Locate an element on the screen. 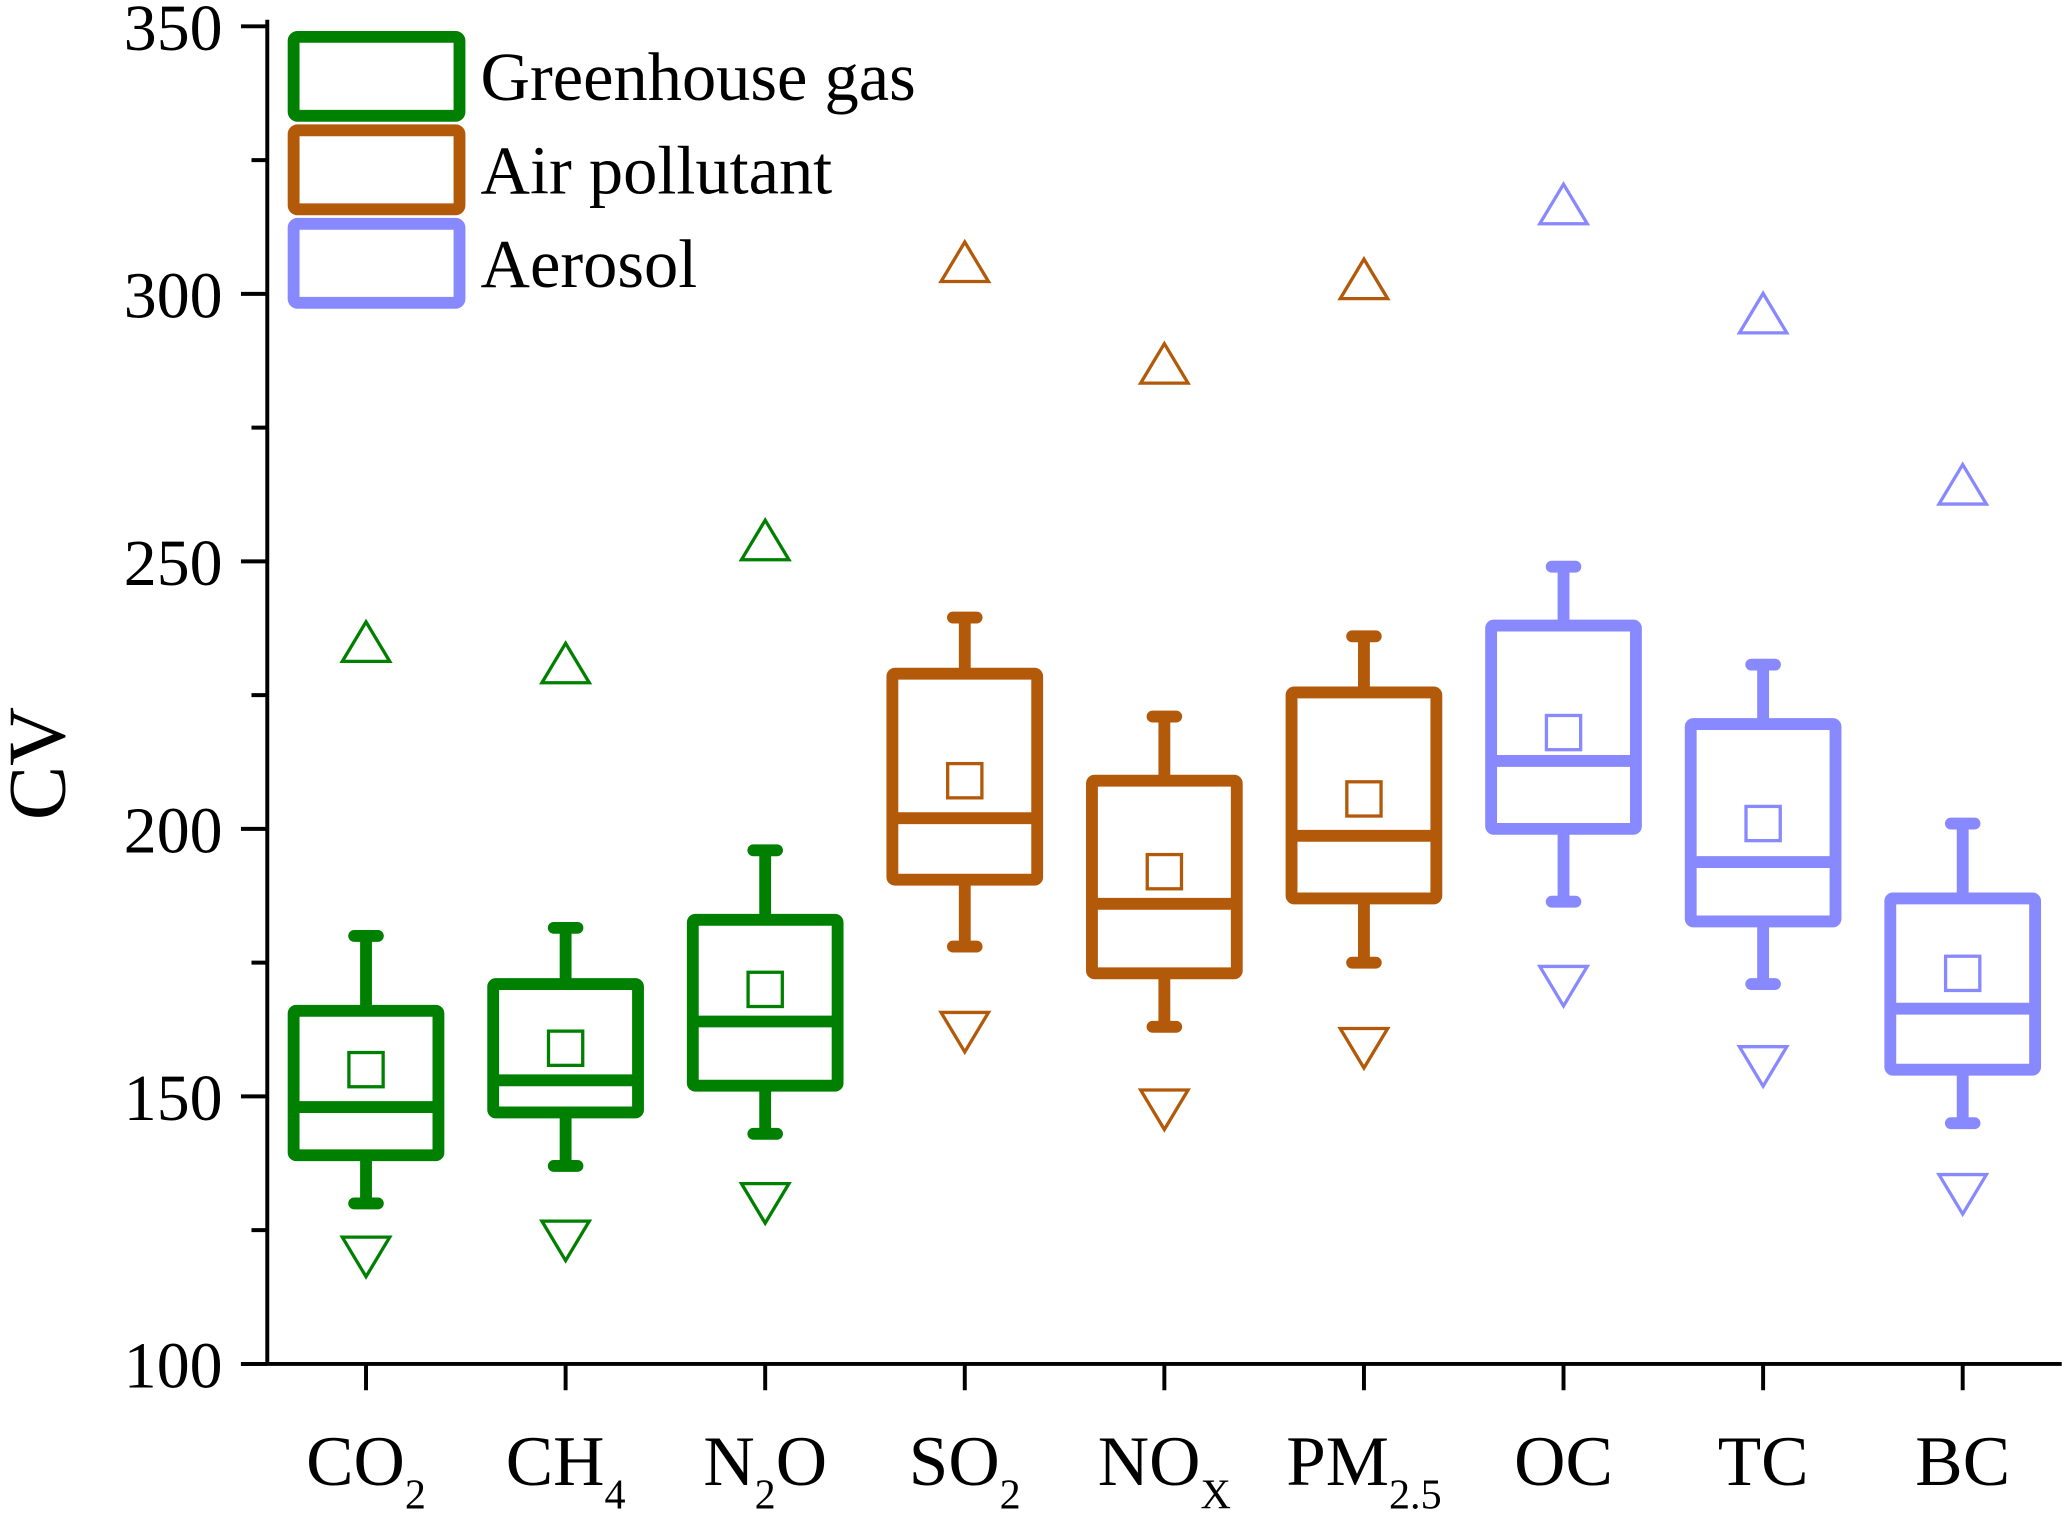 This screenshot has height=1514, width=2067. legend-label: Greenhouse gas is located at coordinates (698, 77).